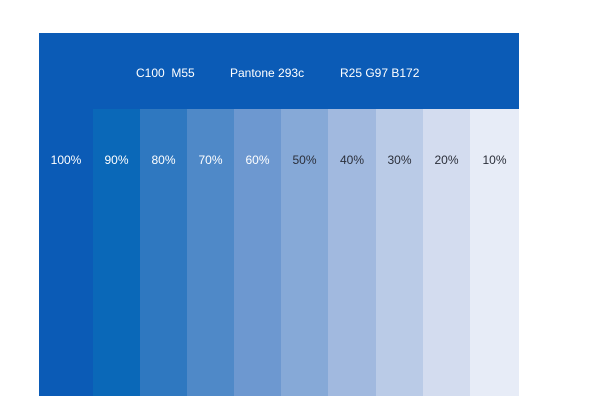  I want to click on cmyk-spec: C100 M55, so click(165, 73).